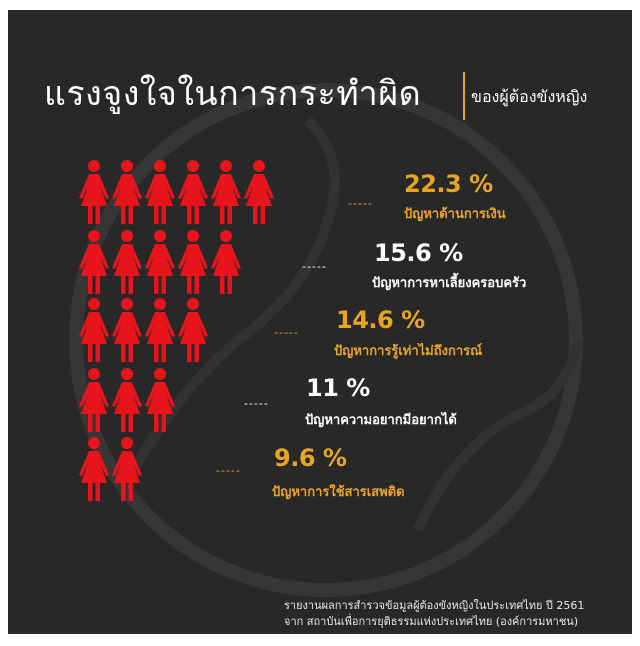 This screenshot has height=646, width=640. What do you see at coordinates (314, 266) in the screenshot?
I see `row-2-connector: -----` at bounding box center [314, 266].